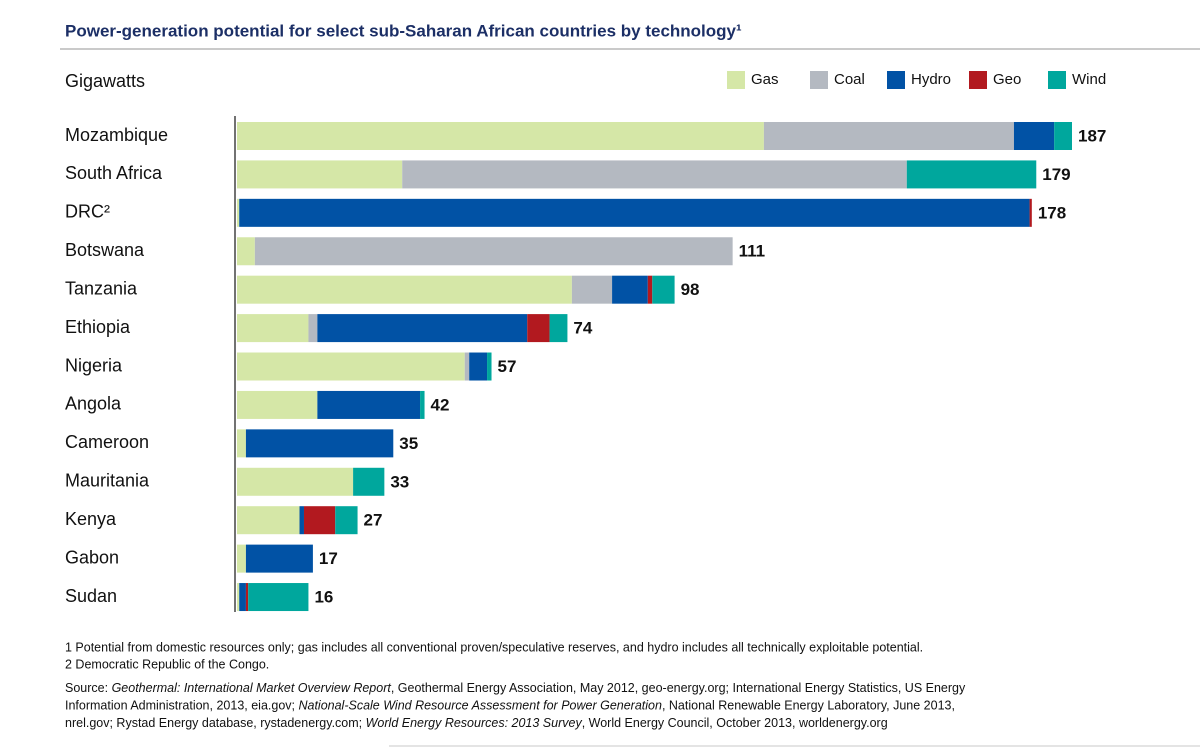  I want to click on total-label: 57, so click(507, 366).